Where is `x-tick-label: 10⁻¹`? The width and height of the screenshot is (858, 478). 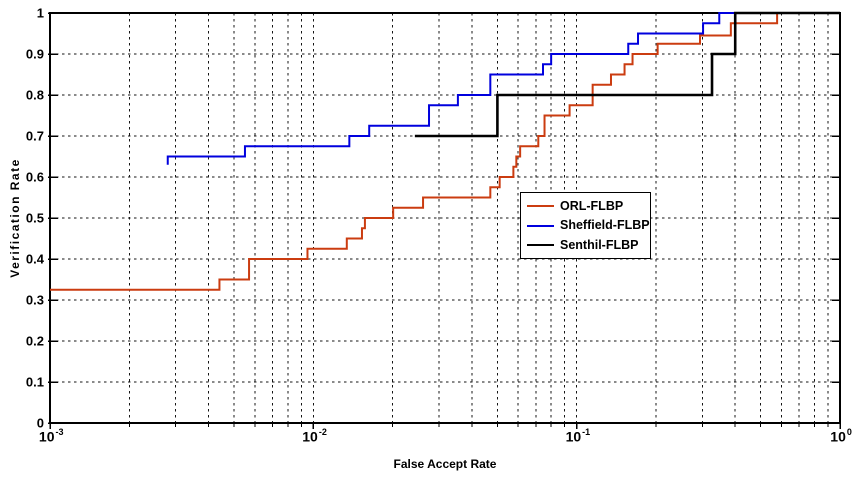
x-tick-label: 10⁻¹ is located at coordinates (578, 436).